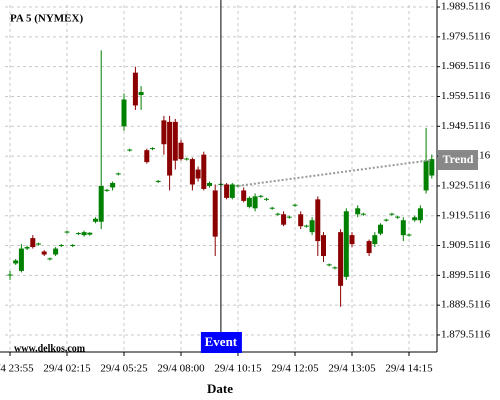 The height and width of the screenshot is (400, 500). What do you see at coordinates (409, 369) in the screenshot?
I see `x-tick-label: 29/4 14:15` at bounding box center [409, 369].